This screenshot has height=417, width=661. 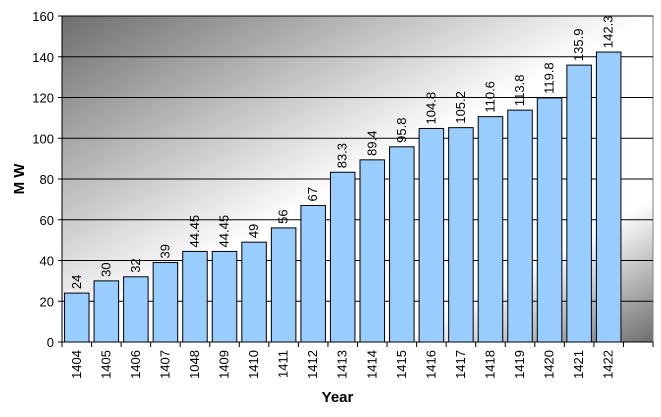 I want to click on y-tick-label: 160, so click(x=43, y=16).